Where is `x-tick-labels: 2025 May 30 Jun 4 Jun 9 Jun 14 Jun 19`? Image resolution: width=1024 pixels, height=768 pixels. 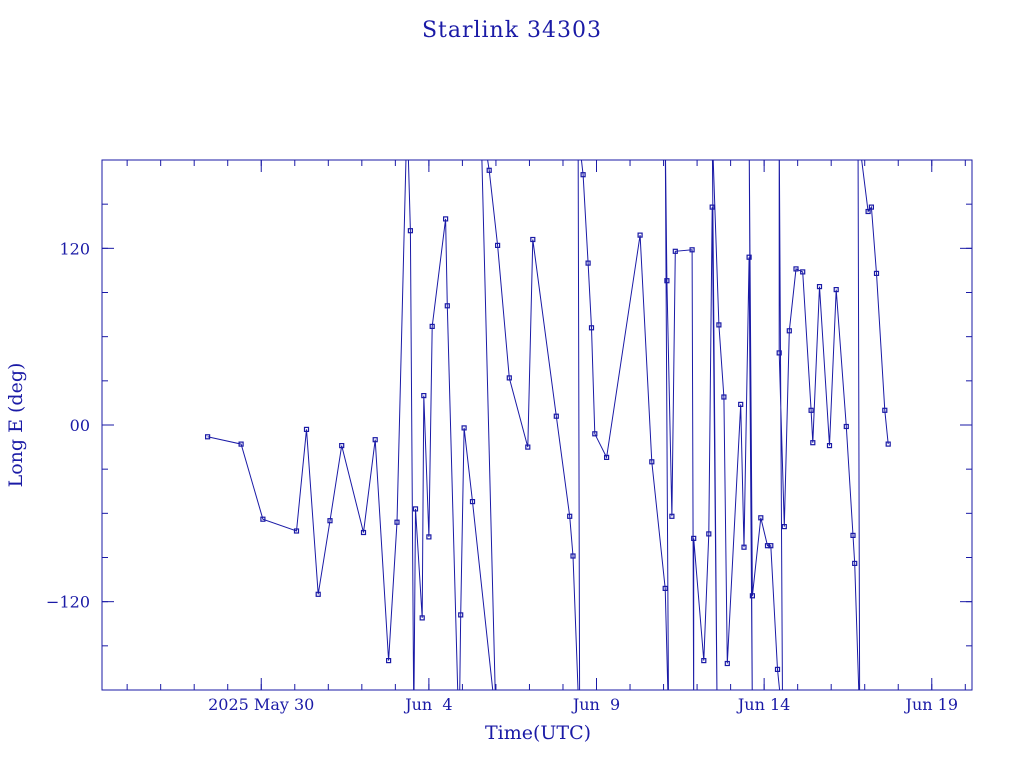 x-tick-labels: 2025 May 30 Jun 4 Jun 9 Jun 14 Jun 19 is located at coordinates (583, 704).